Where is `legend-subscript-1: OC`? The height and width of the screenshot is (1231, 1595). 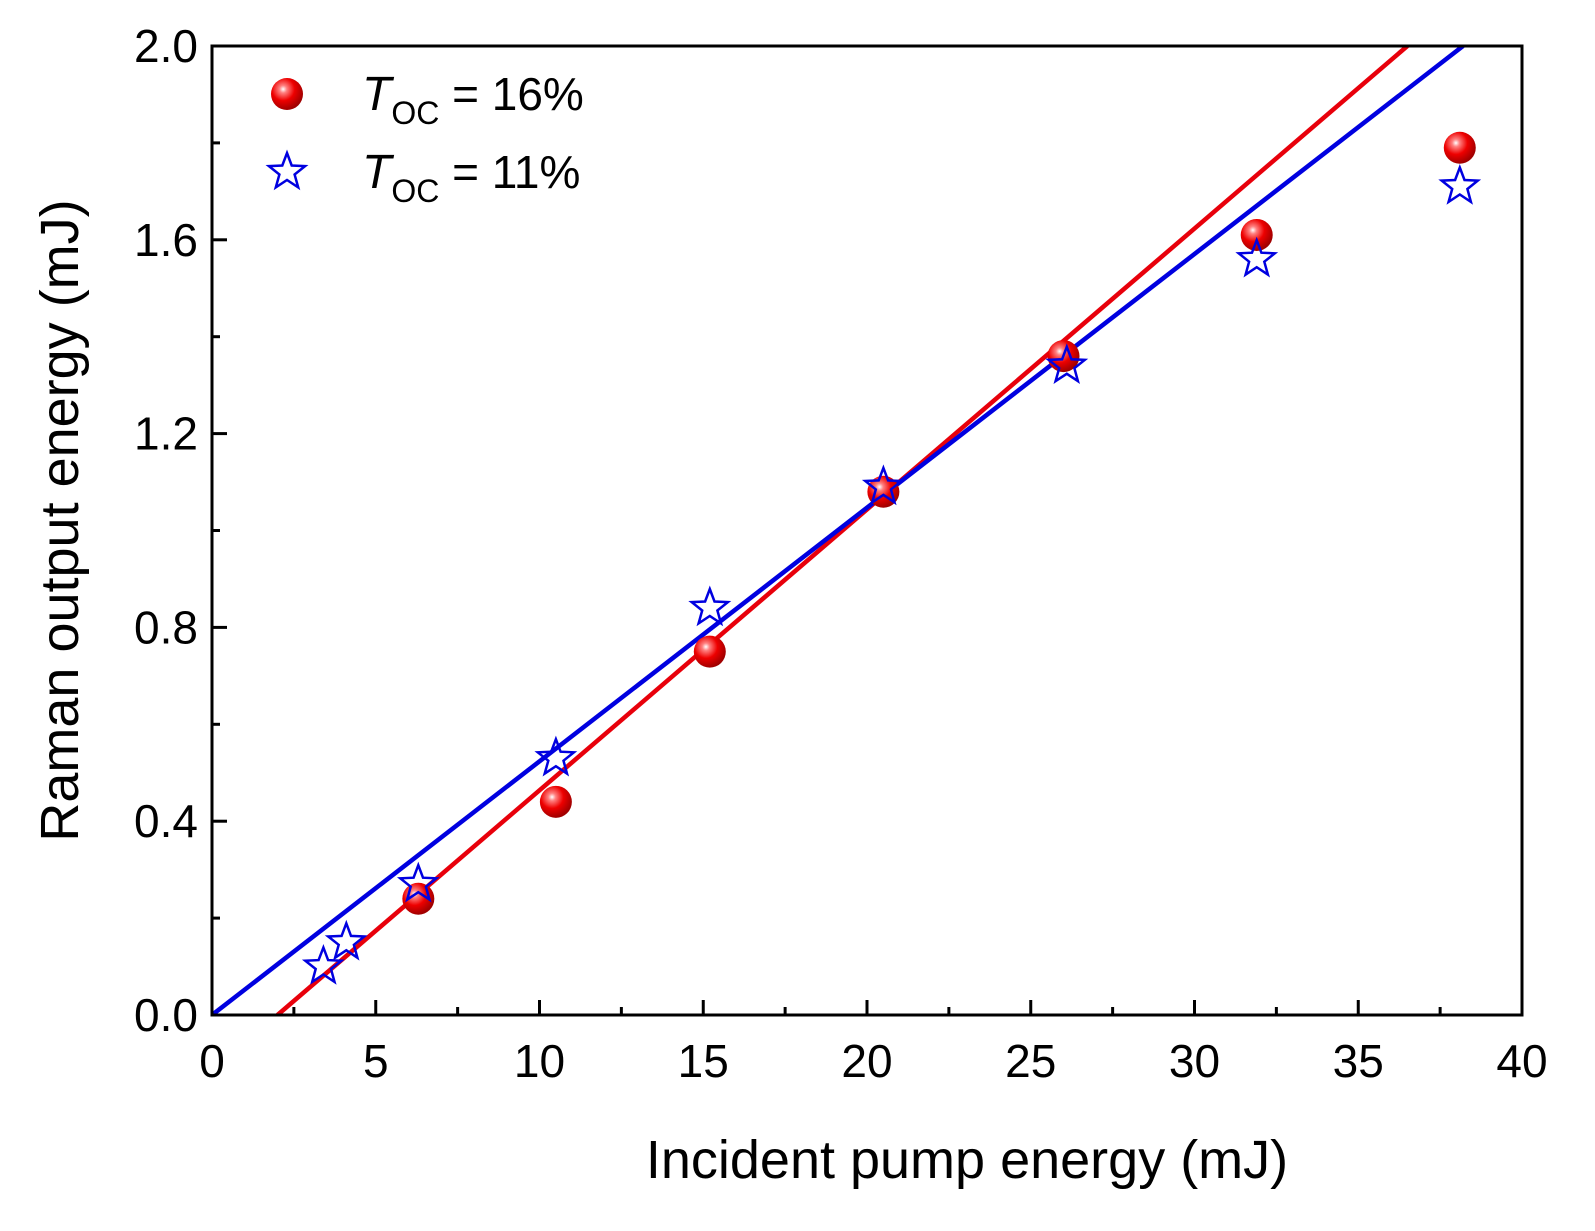 legend-subscript-1: OC is located at coordinates (415, 191).